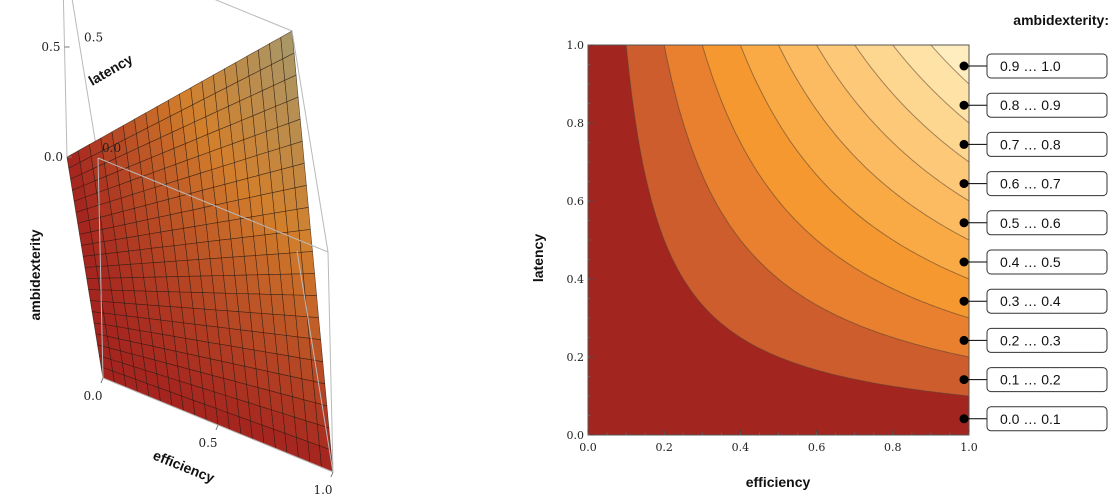 This screenshot has width=1113, height=498. Describe the element at coordinates (1030, 262) in the screenshot. I see `legend-label: 0.4 … 0.5` at that location.